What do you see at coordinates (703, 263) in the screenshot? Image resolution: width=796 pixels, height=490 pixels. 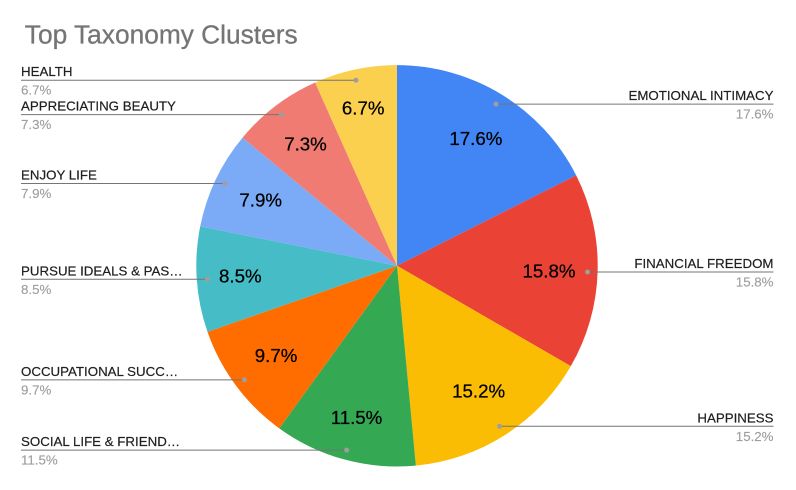 I see `svg-text: FINANCIAL FREEDOM` at bounding box center [703, 263].